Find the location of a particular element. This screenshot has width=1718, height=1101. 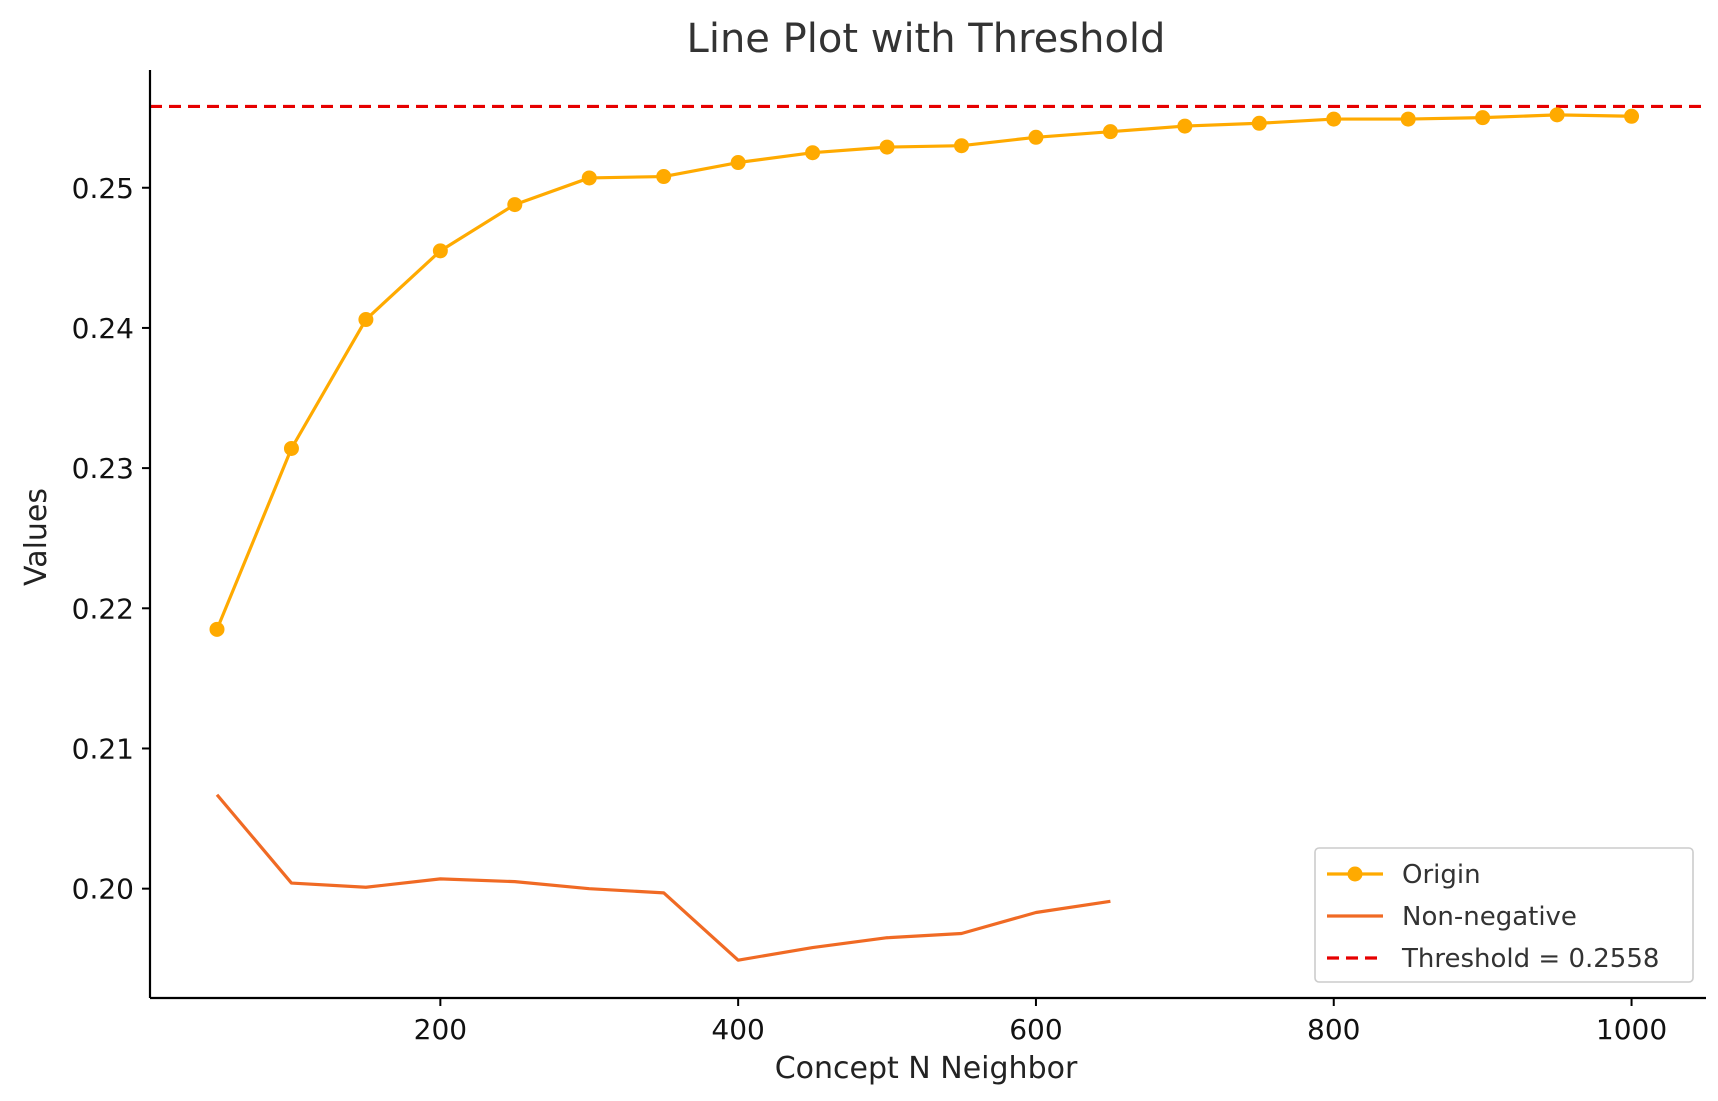

legend: Origin Non-negative Threshold = 0.2558 is located at coordinates (1504, 915).